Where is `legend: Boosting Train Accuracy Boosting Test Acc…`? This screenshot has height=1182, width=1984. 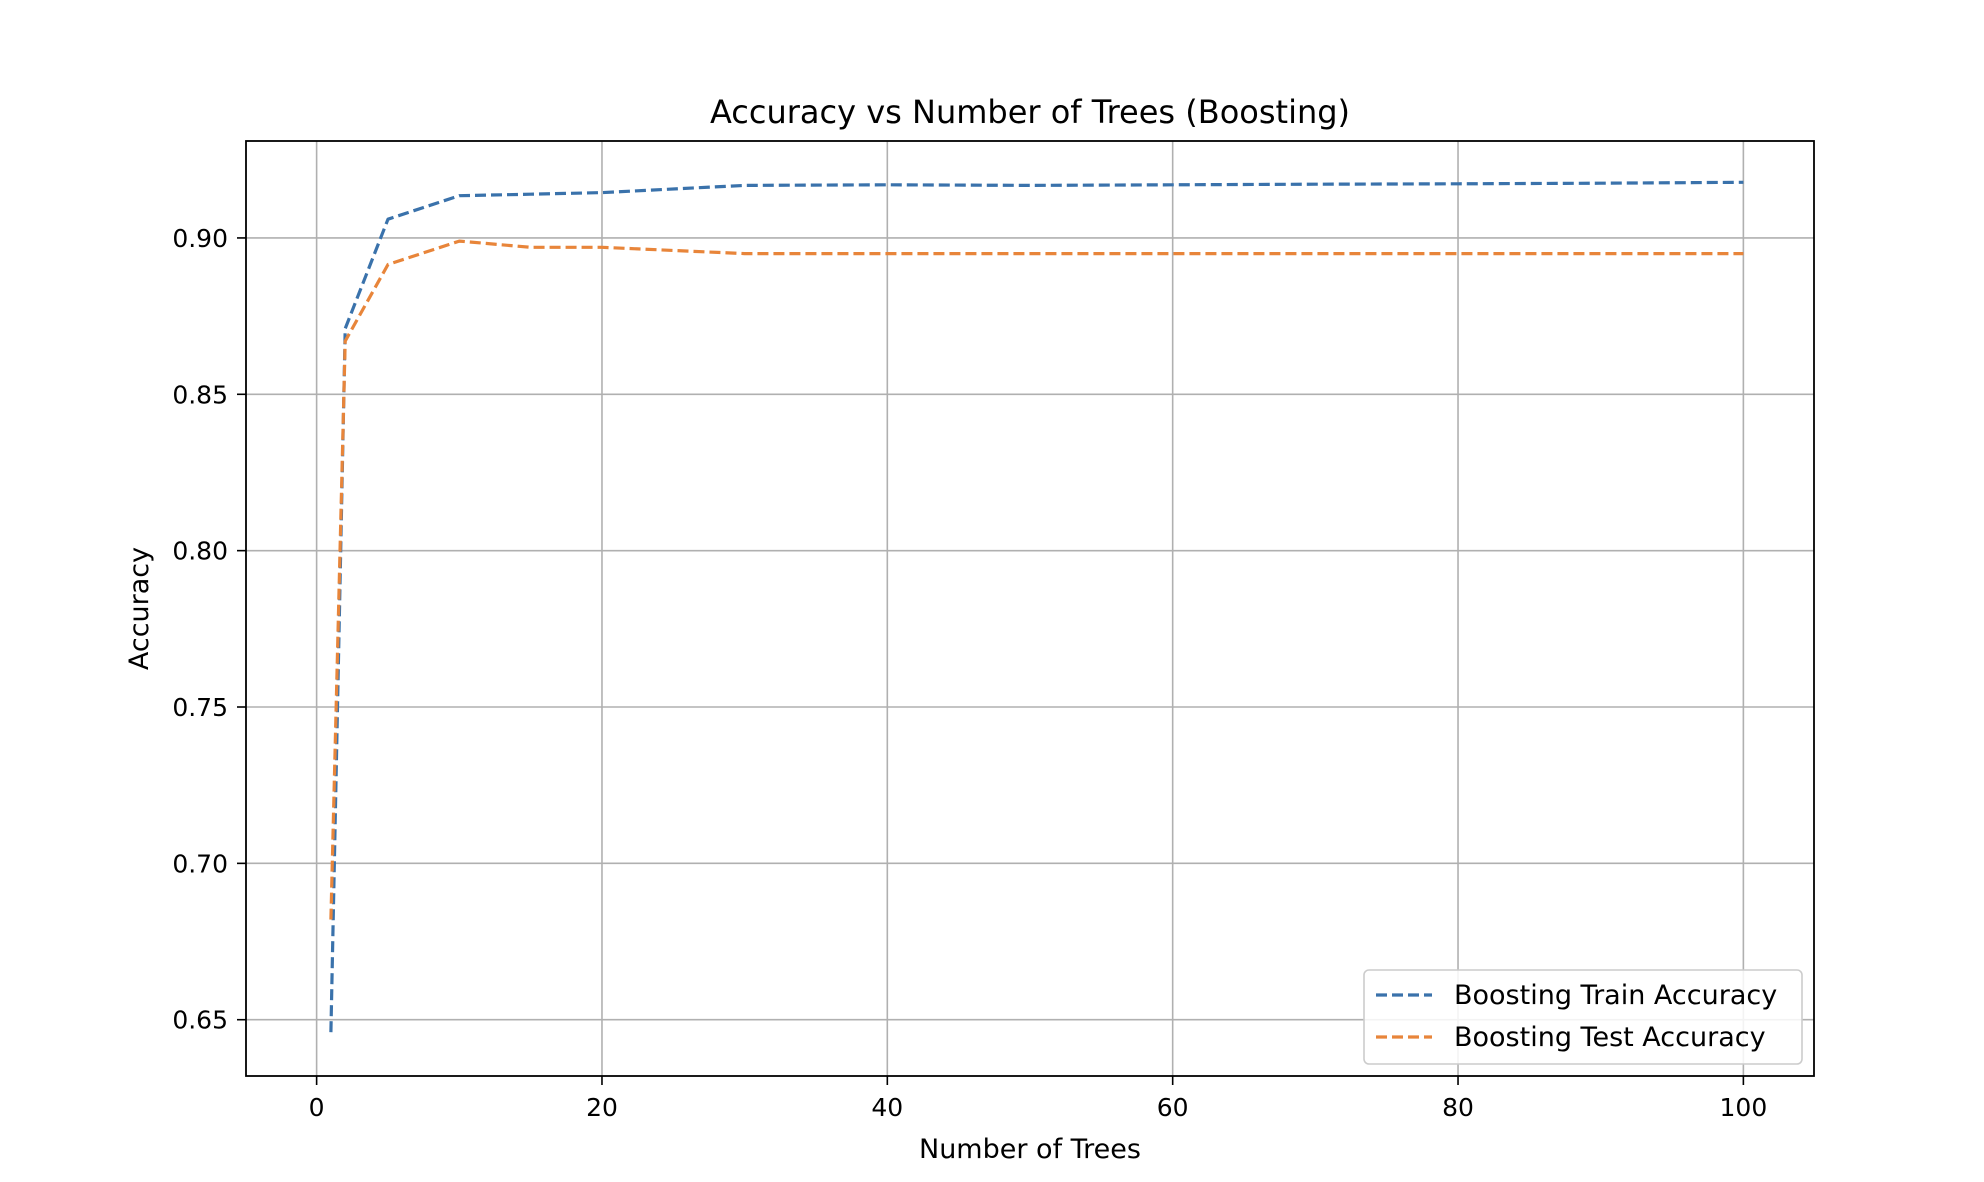
legend: Boosting Train Accuracy Boosting Test Acc… is located at coordinates (1583, 1017).